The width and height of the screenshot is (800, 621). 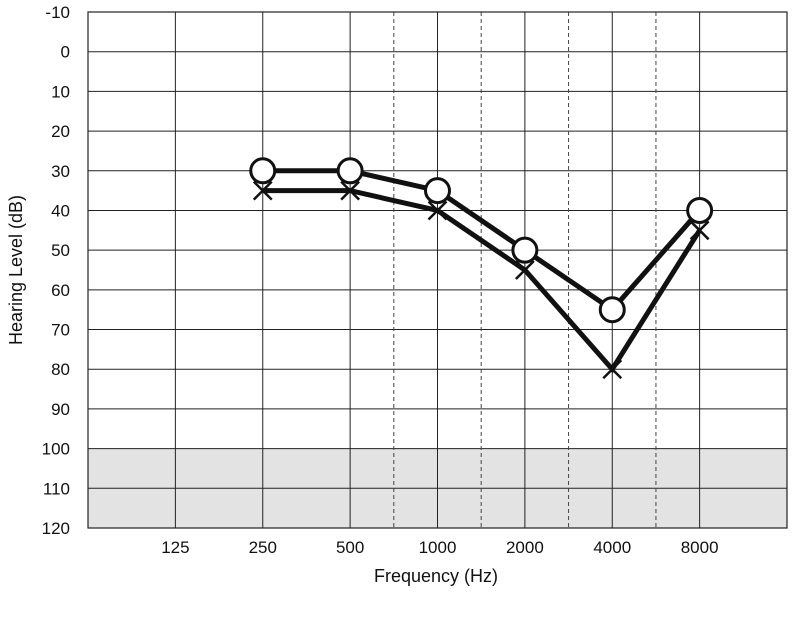 I want to click on y-tick-label: 80, so click(x=60, y=369).